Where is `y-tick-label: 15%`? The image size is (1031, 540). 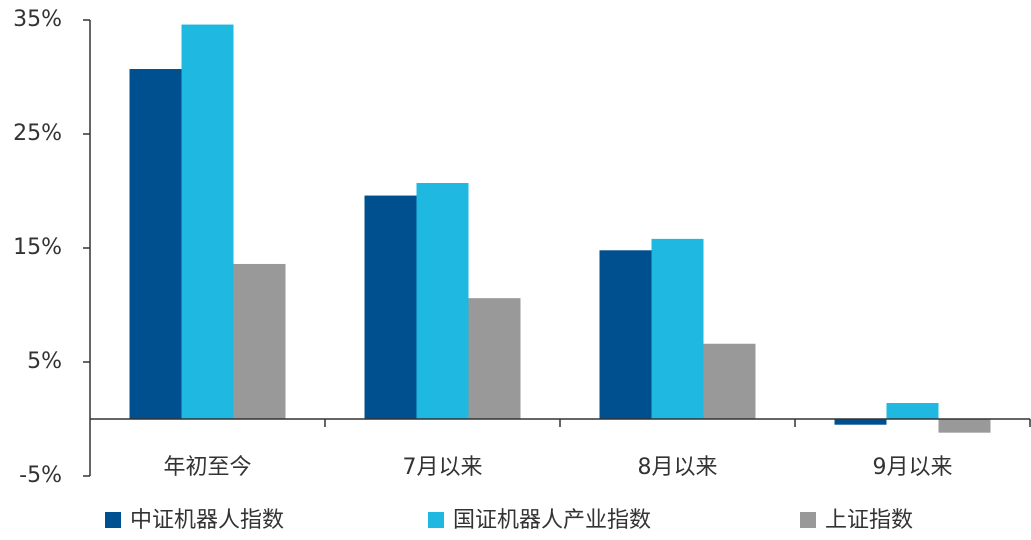 y-tick-label: 15% is located at coordinates (37, 247).